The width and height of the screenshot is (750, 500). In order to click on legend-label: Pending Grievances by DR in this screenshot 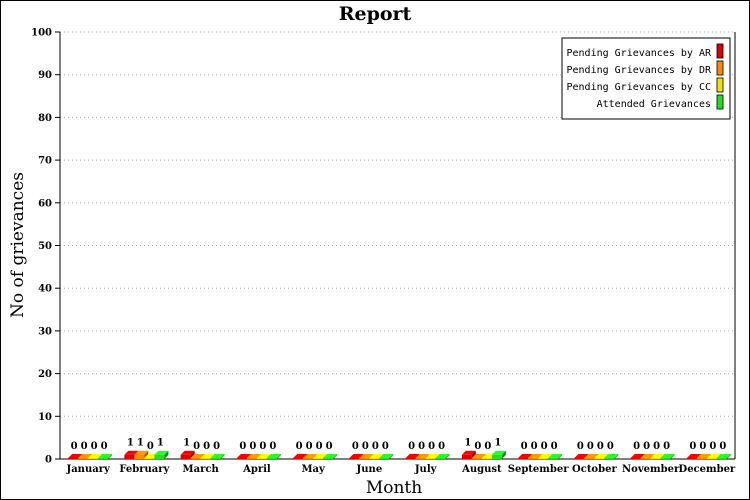, I will do `click(639, 70)`.